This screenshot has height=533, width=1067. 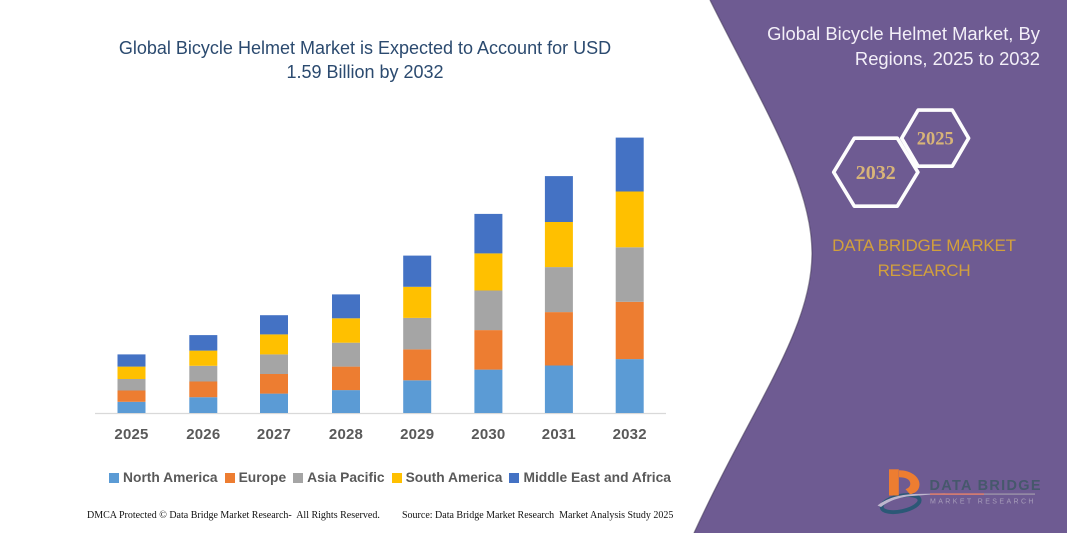 What do you see at coordinates (876, 173) in the screenshot?
I see `svg-text: 2032` at bounding box center [876, 173].